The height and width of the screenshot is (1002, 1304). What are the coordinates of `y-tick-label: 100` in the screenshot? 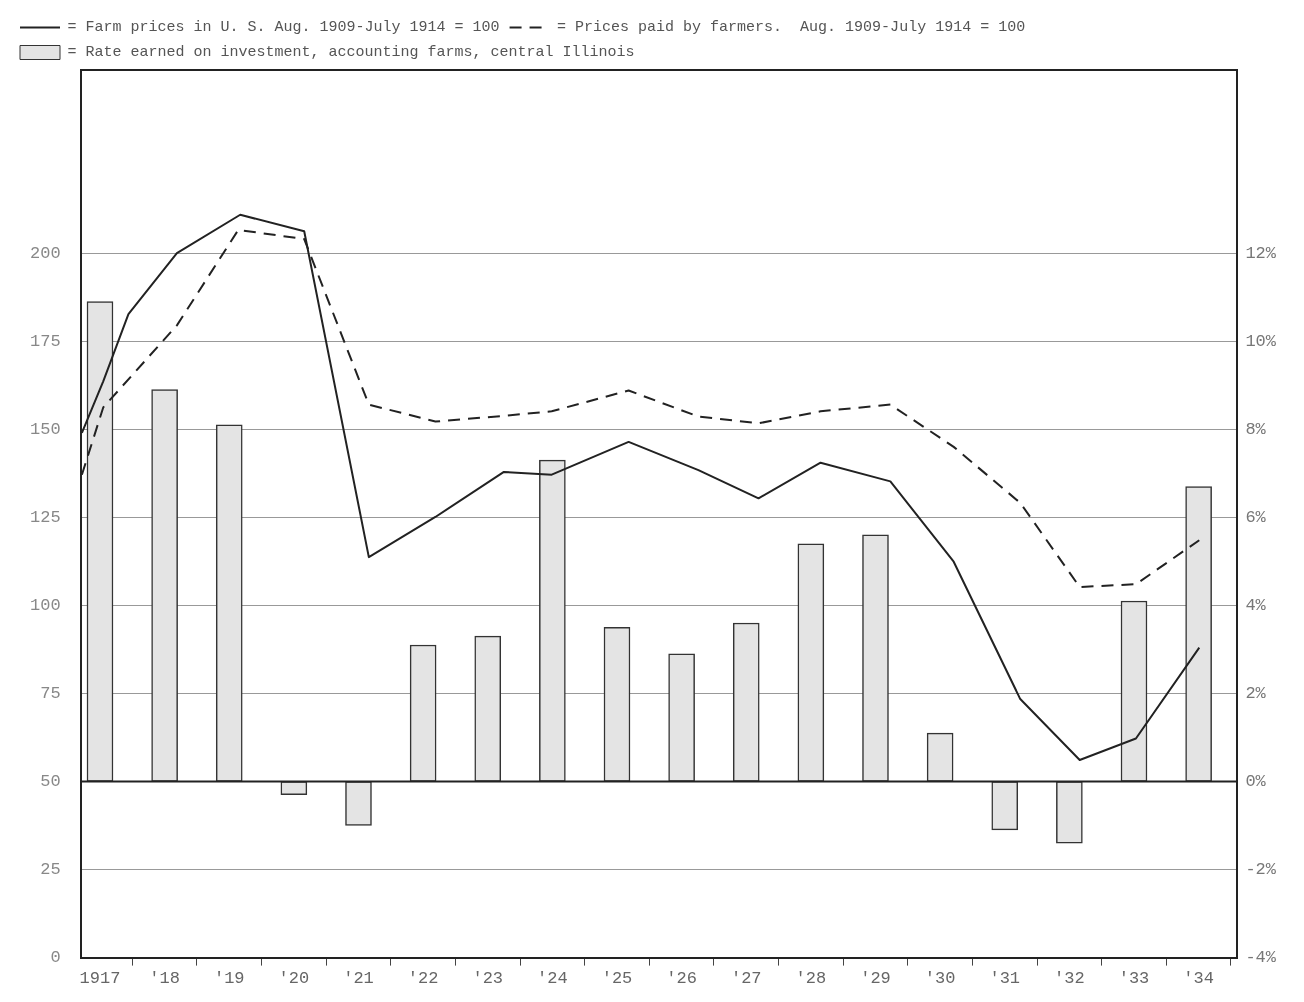 It's located at (45, 605).